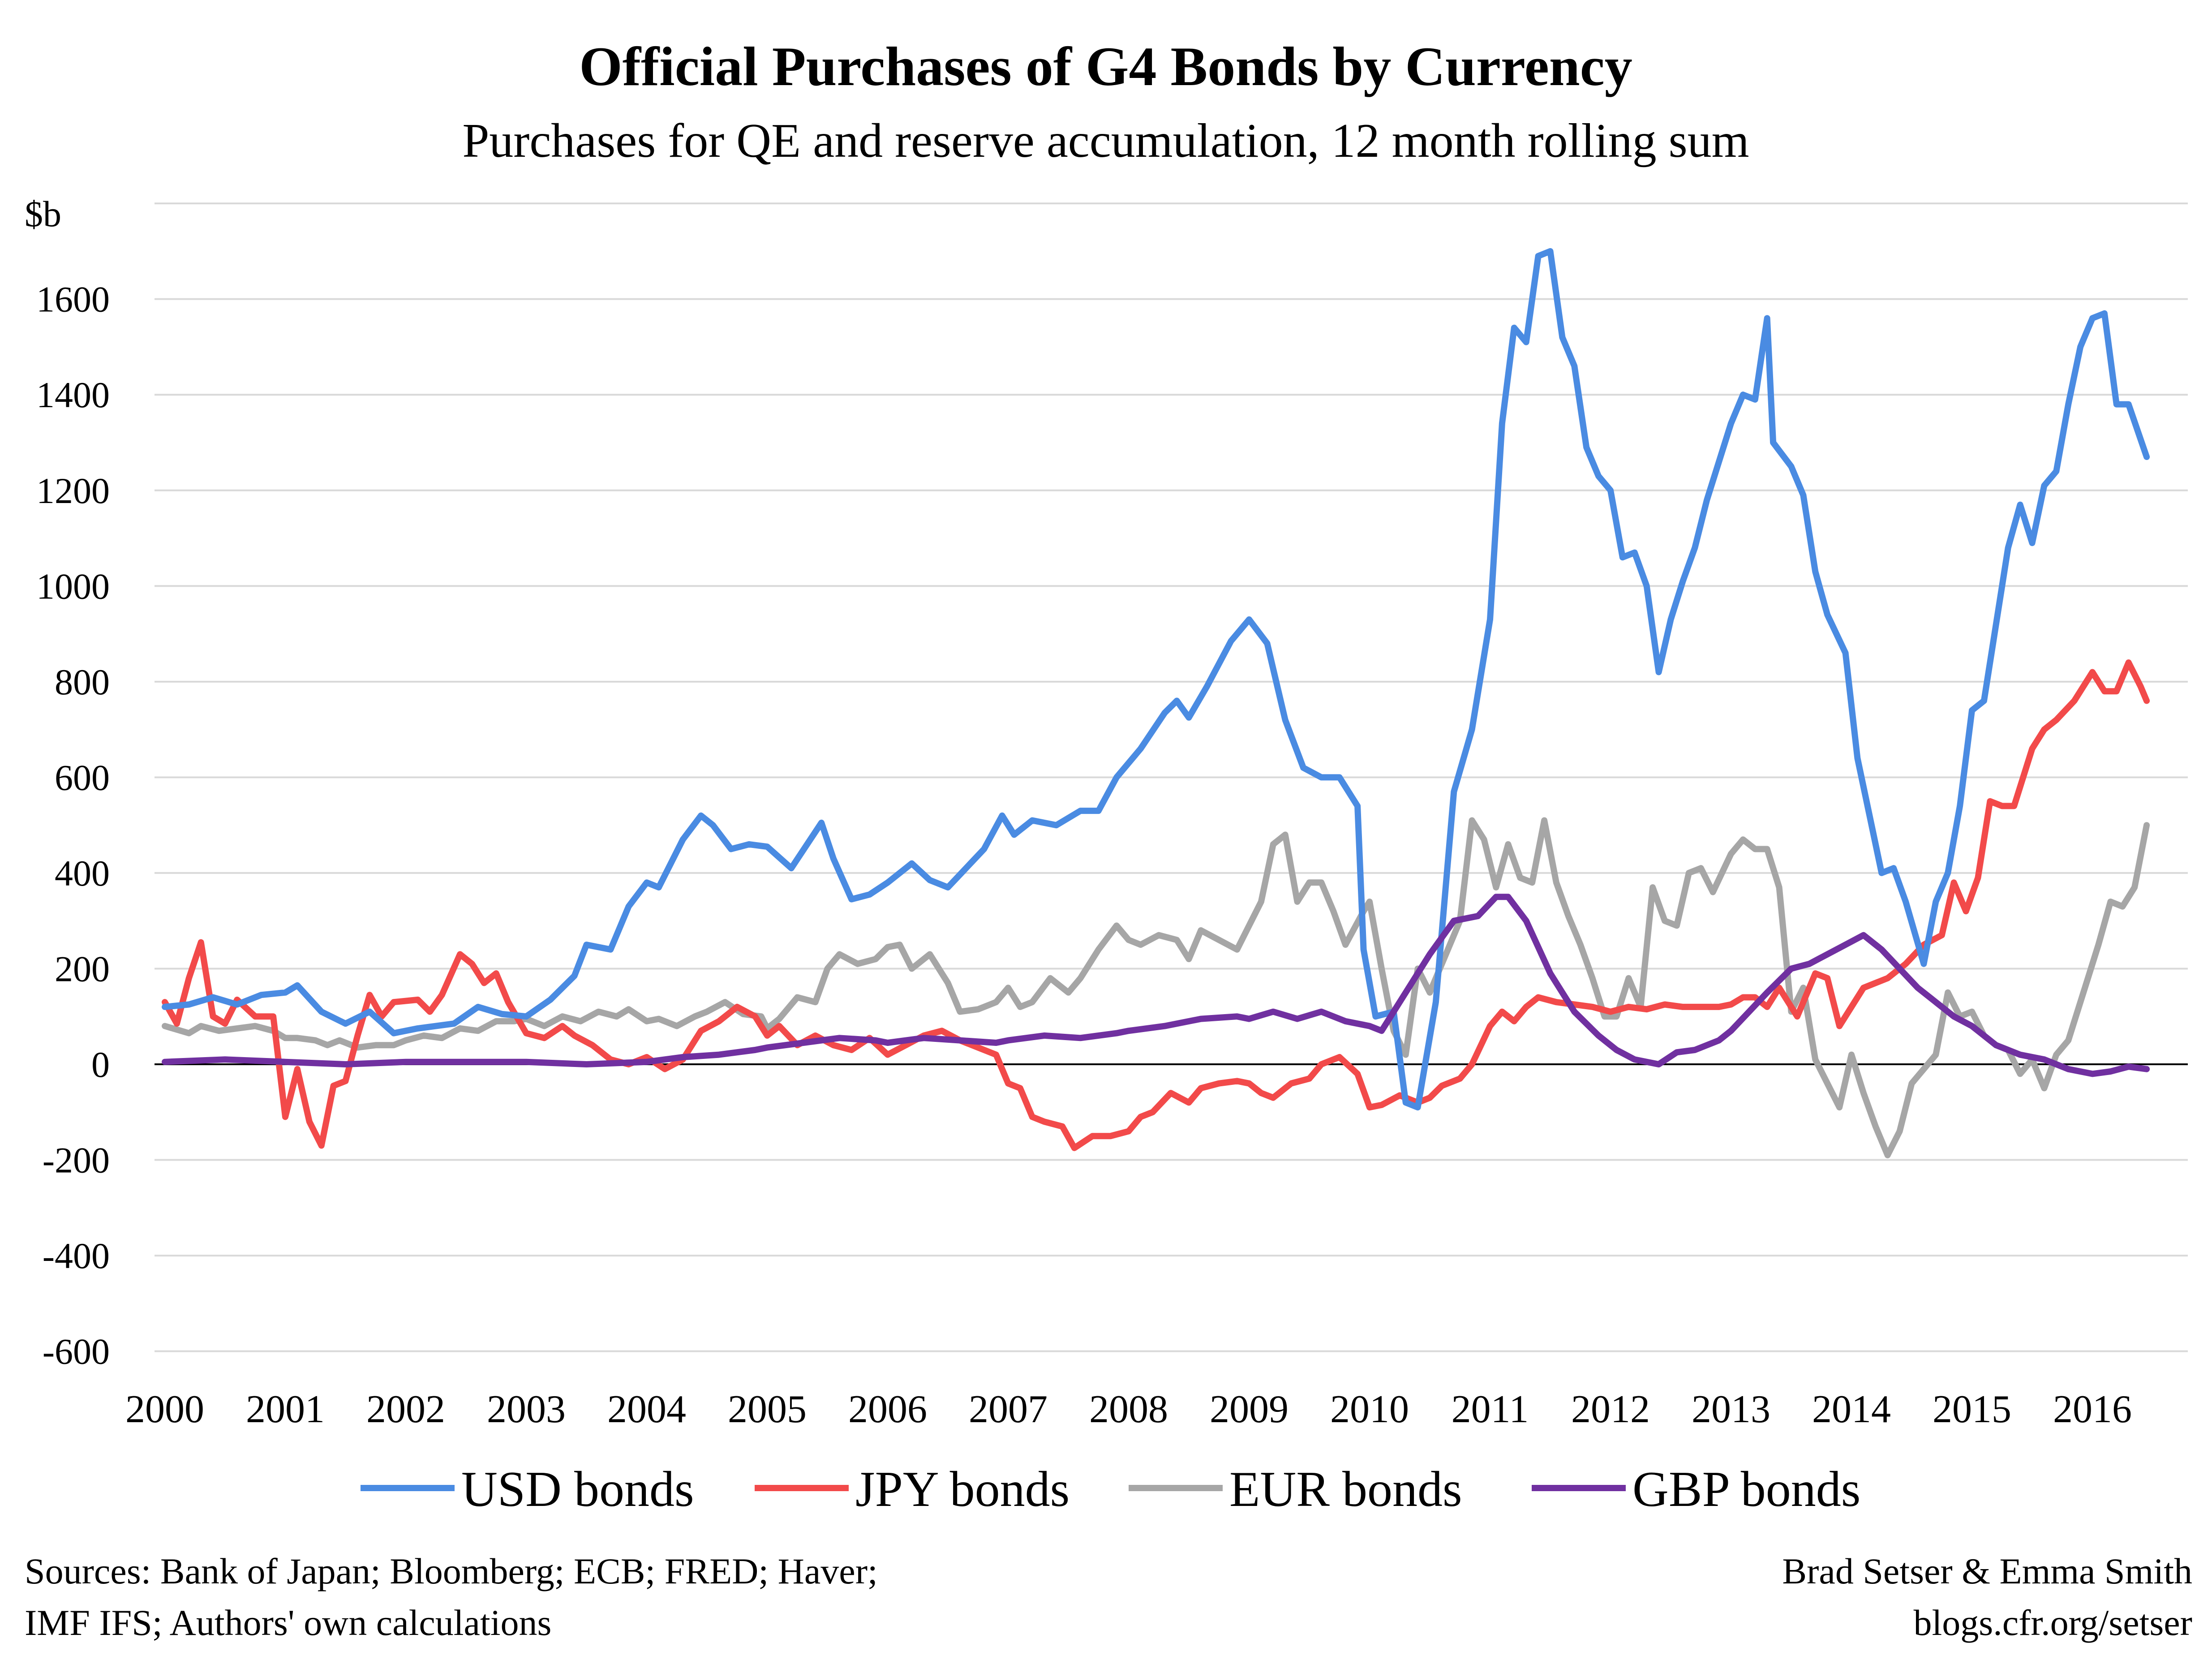 This screenshot has height=1656, width=2212. I want to click on x-tick-label: 2012, so click(1610, 1409).